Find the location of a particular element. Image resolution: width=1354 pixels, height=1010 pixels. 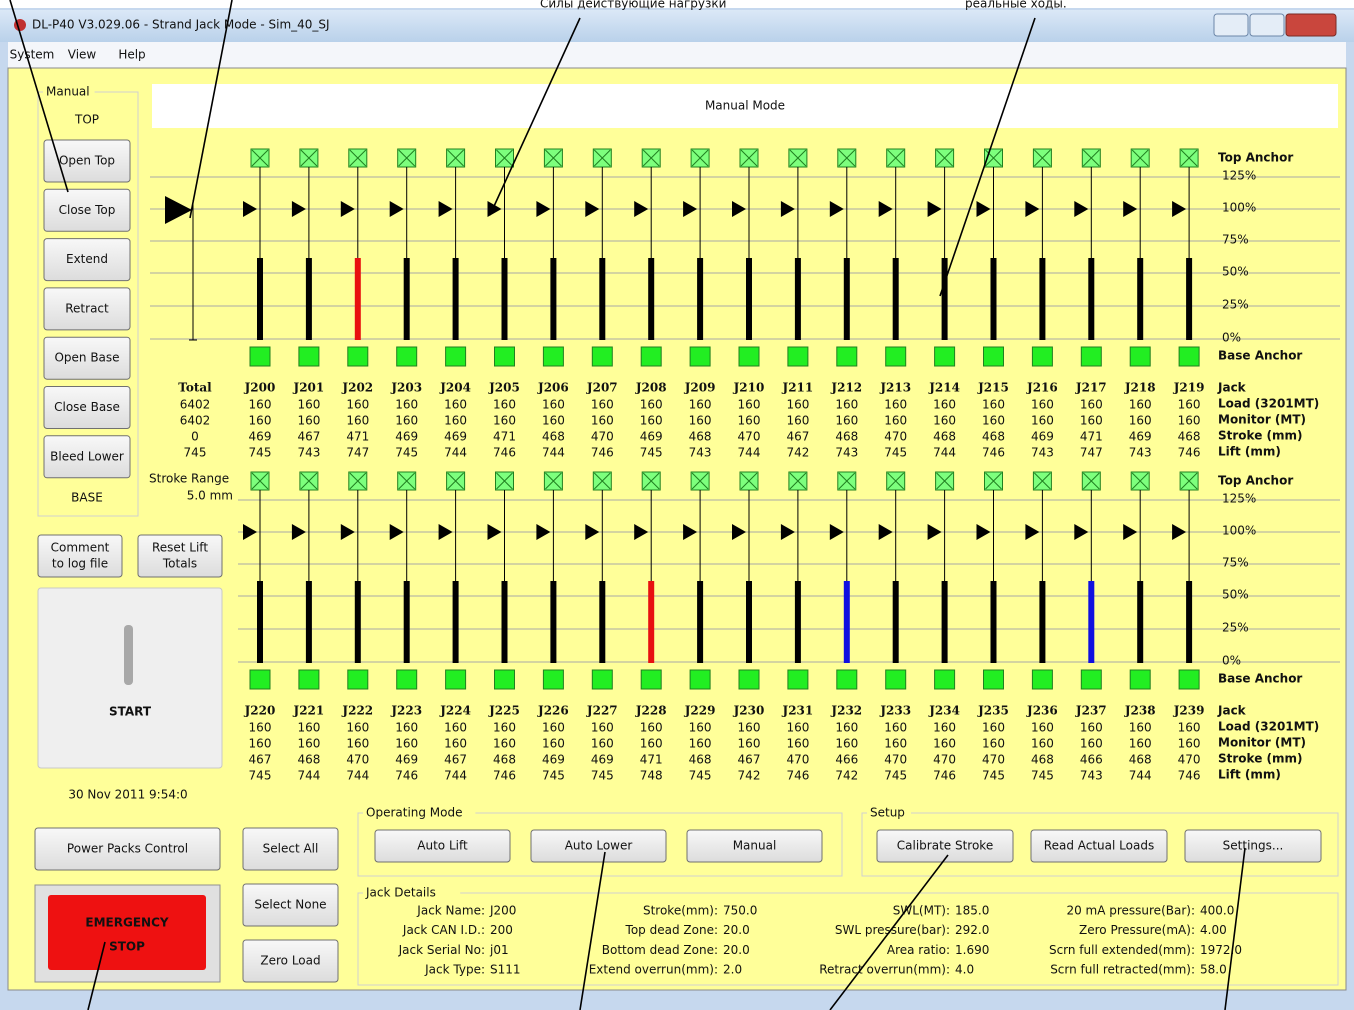

emergency-stop-button is located at coordinates (127, 932).